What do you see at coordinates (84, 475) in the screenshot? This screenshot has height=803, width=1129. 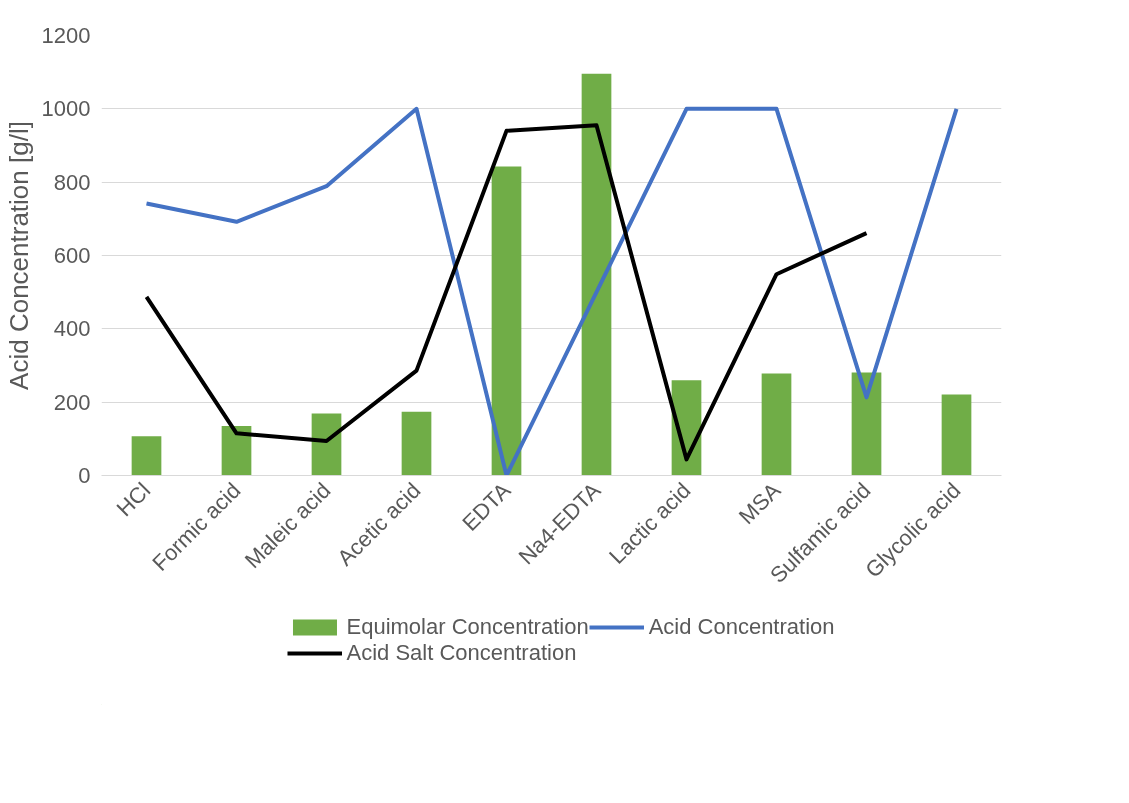 I see `y-tick-label: 0` at bounding box center [84, 475].